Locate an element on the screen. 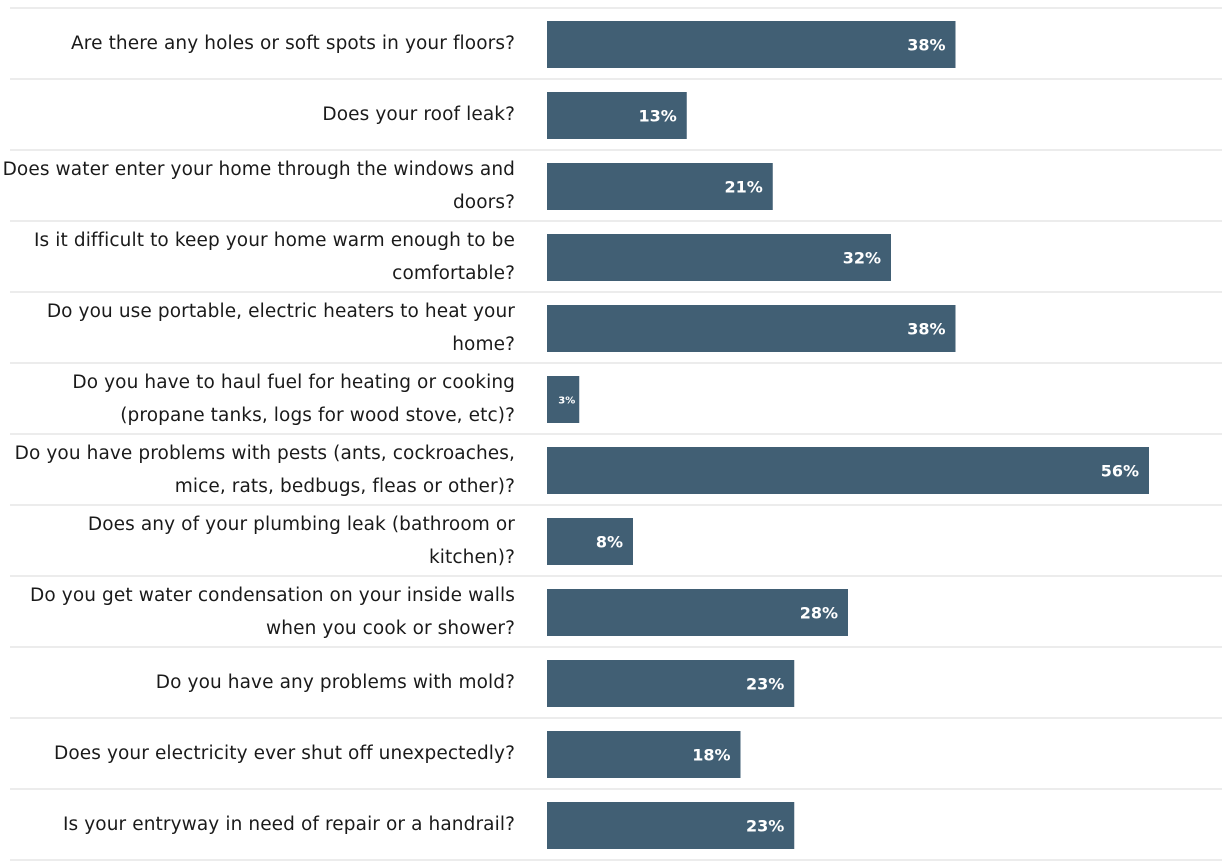  bar-value-label: 18% is located at coordinates (711, 755).